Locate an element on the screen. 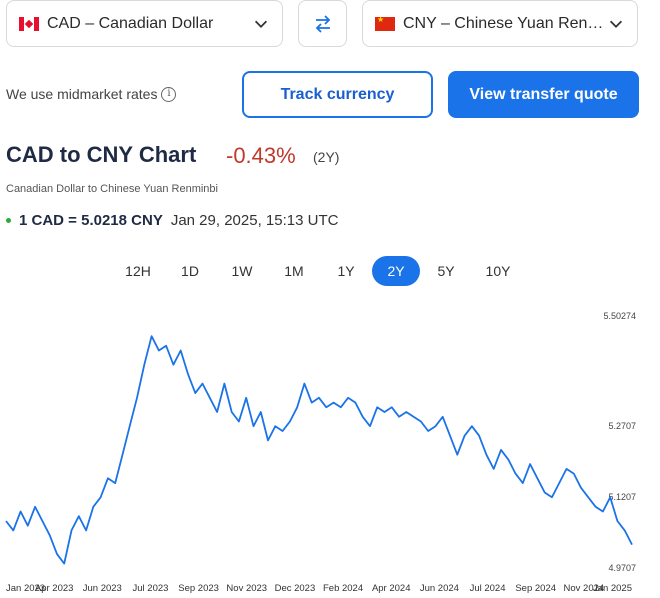 The height and width of the screenshot is (598, 660). x-tick-label: Dec 2023 is located at coordinates (295, 588).